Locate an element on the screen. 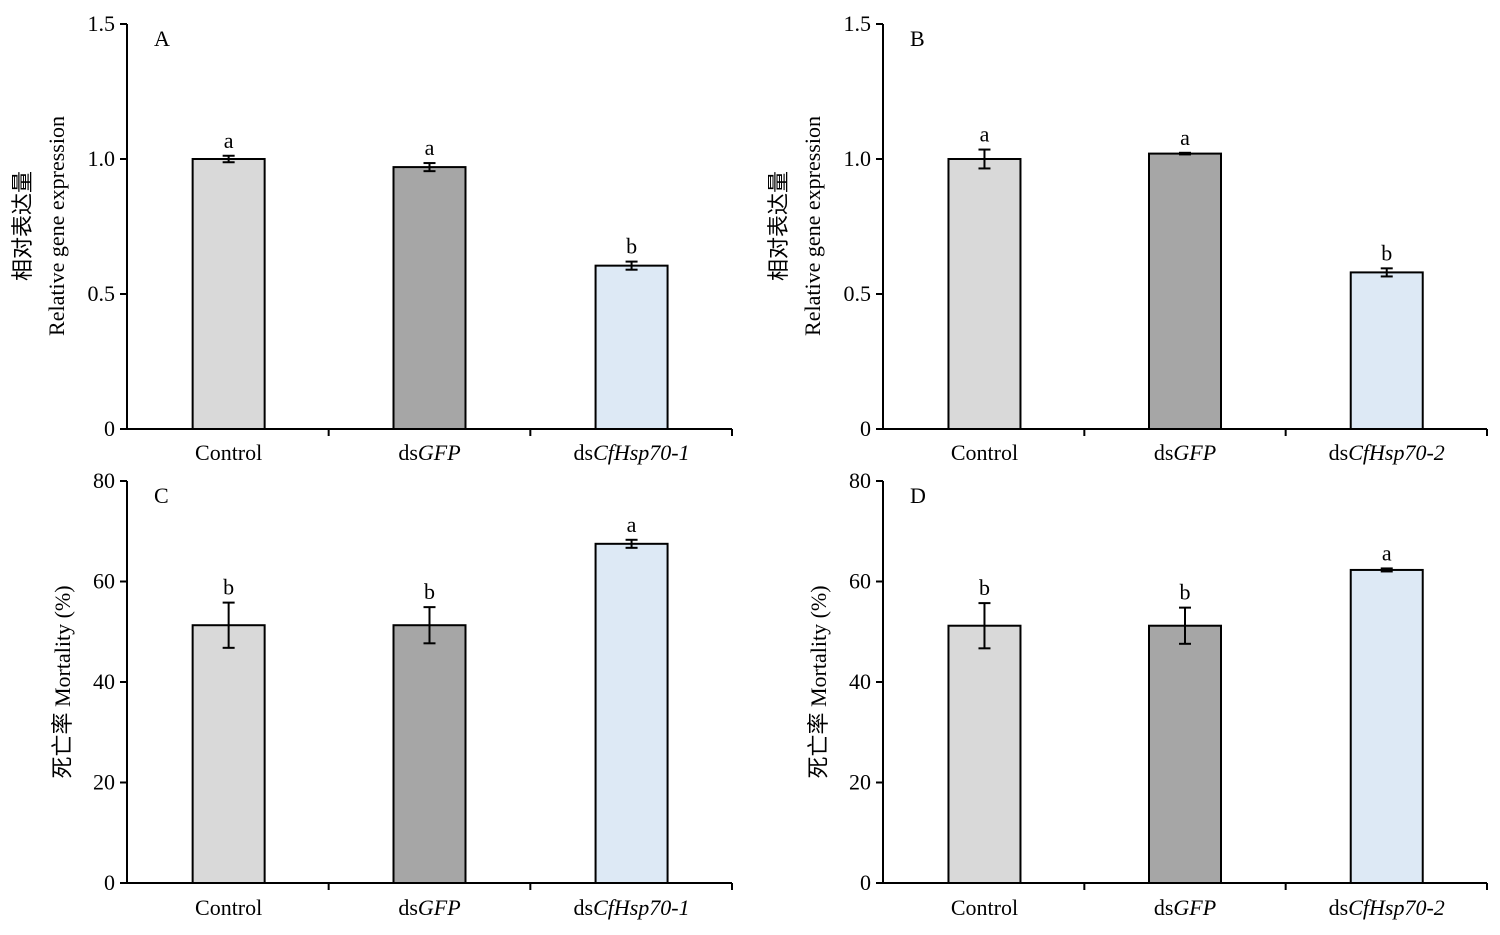  panel-letter: D is located at coordinates (918, 495).